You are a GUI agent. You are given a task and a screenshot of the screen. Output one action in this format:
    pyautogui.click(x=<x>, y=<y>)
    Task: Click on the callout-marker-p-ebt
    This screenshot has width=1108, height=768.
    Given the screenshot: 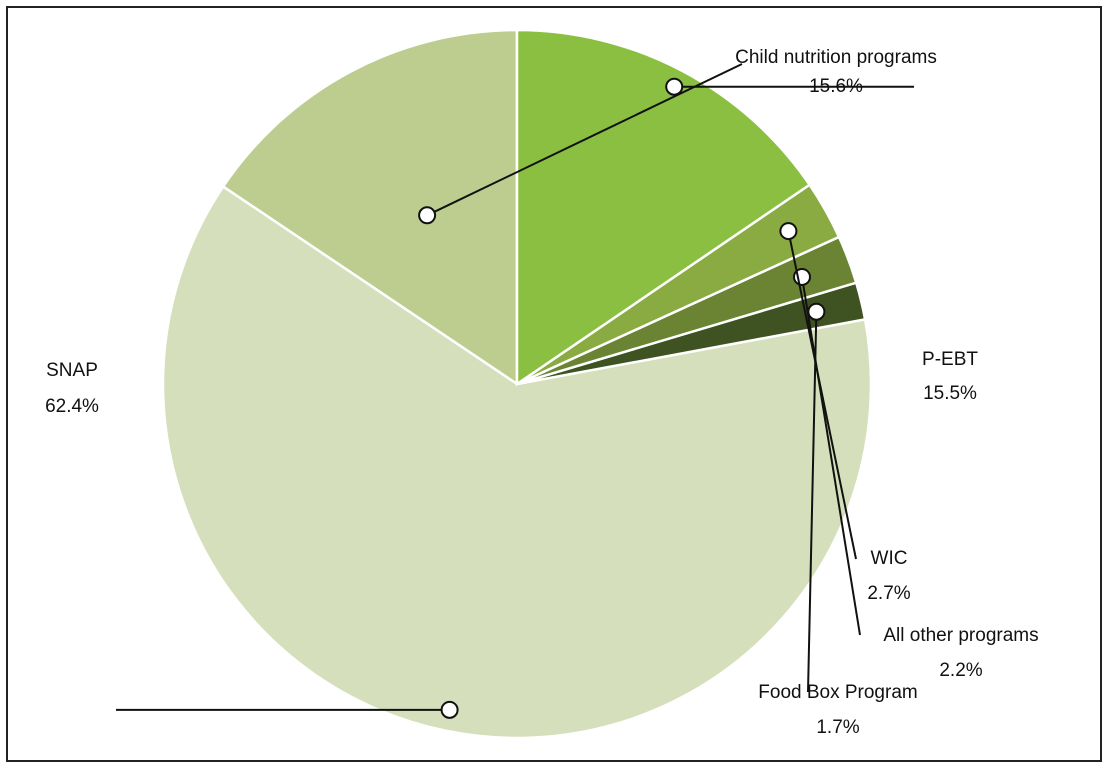 What is the action you would take?
    pyautogui.click(x=674, y=86)
    